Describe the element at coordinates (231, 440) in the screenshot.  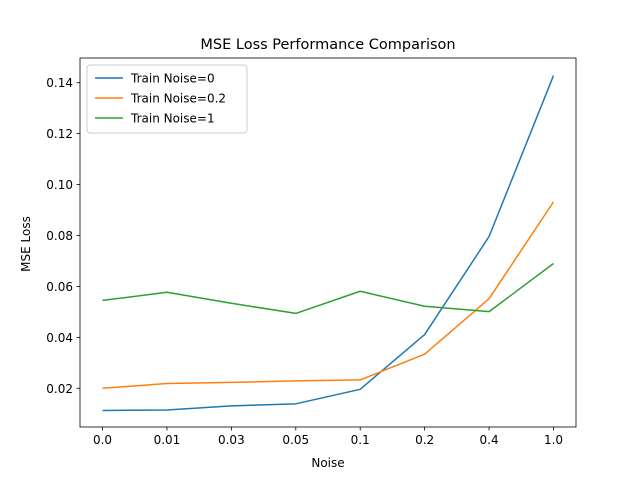
I see `x-tick-label: 0.03` at that location.